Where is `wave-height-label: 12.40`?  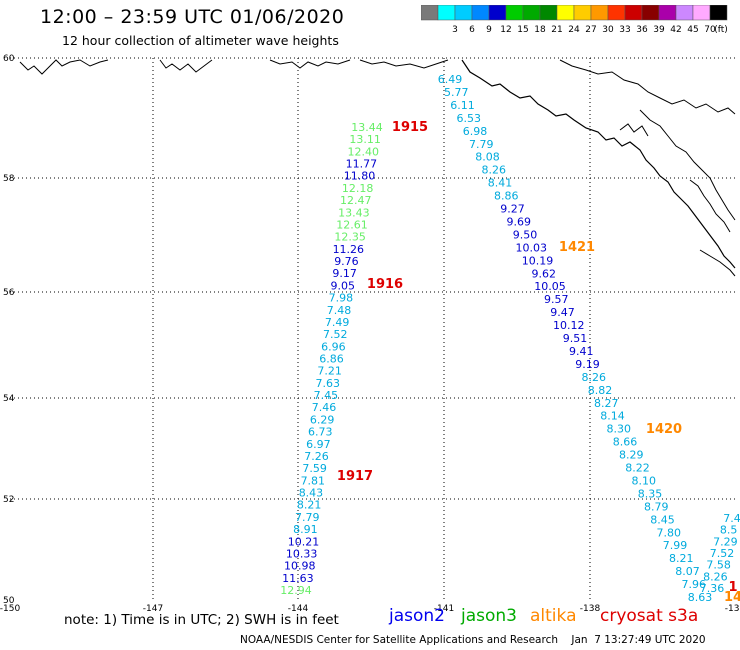 wave-height-label: 12.40 is located at coordinates (364, 151).